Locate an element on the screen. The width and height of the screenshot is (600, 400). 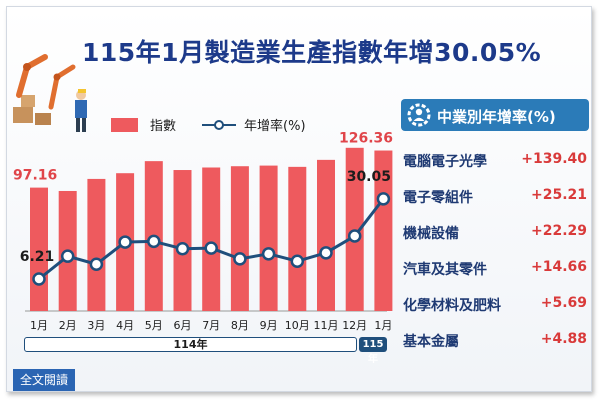
industry-row: 基本金屬 +4.88 is located at coordinates (495, 342).